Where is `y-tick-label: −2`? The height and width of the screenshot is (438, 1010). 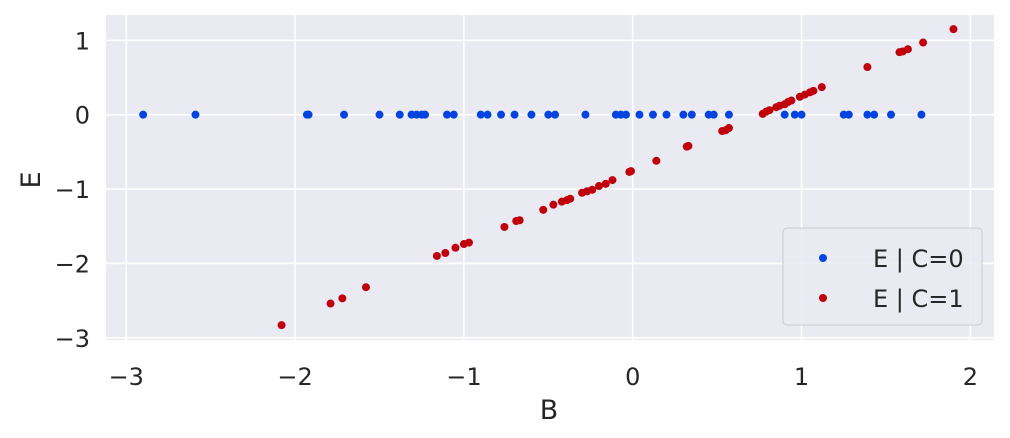
y-tick-label: −2 is located at coordinates (72, 264).